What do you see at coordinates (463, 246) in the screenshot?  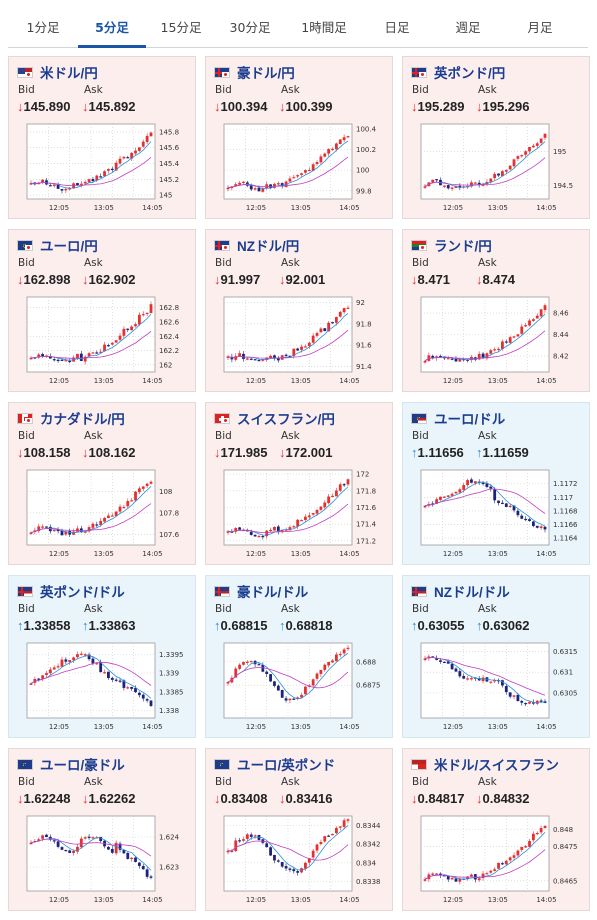 I see `pair-name: ランド/円` at bounding box center [463, 246].